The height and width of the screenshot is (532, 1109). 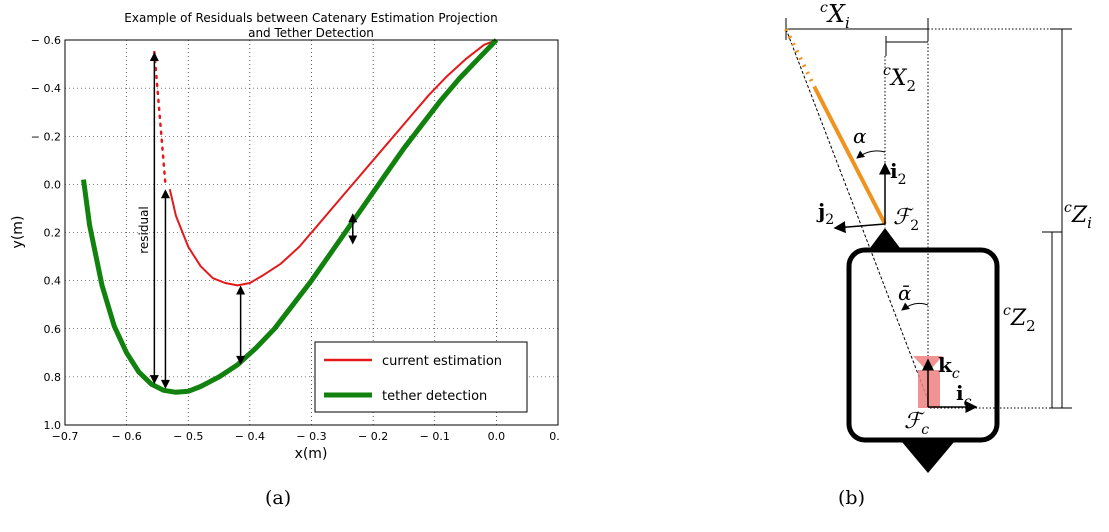 What do you see at coordinates (46, 40) in the screenshot?
I see `y-tick-label: − 0.6` at bounding box center [46, 40].